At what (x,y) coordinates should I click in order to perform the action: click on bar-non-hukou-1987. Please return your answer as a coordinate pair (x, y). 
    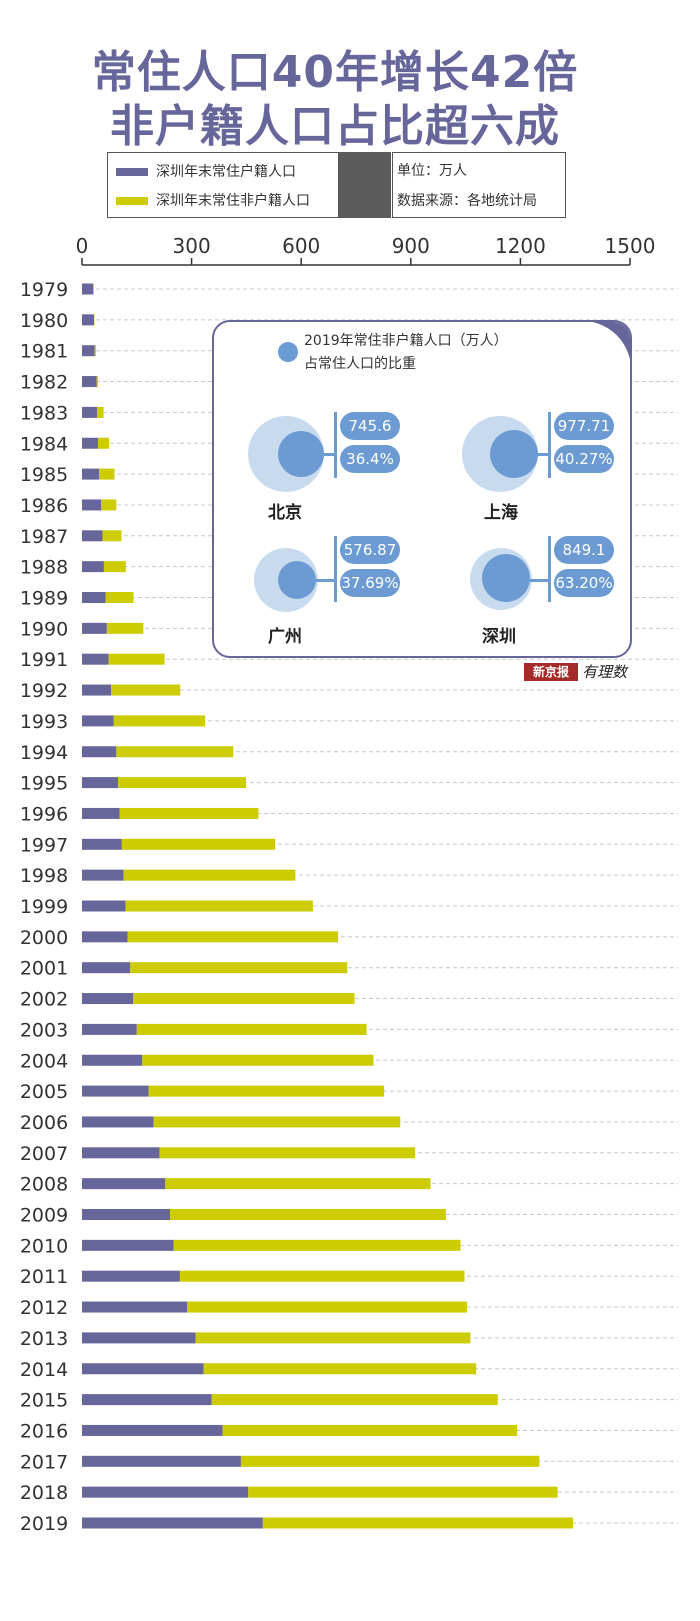
    Looking at the image, I should click on (112, 536).